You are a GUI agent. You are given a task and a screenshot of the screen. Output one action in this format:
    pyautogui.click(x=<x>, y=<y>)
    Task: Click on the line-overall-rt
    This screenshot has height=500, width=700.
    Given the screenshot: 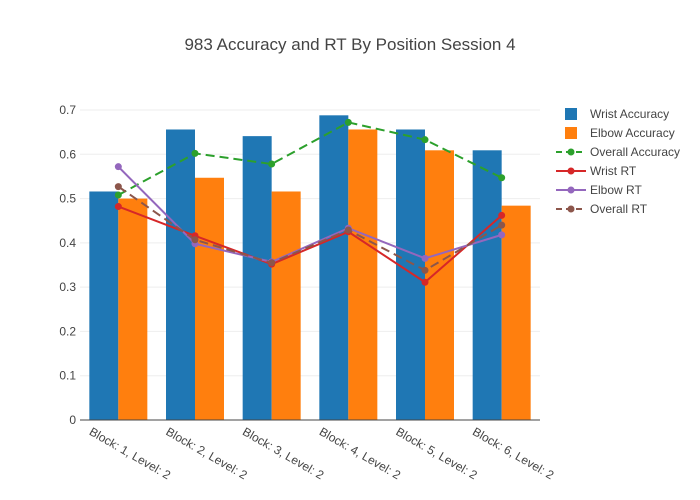 What is the action you would take?
    pyautogui.click(x=310, y=228)
    